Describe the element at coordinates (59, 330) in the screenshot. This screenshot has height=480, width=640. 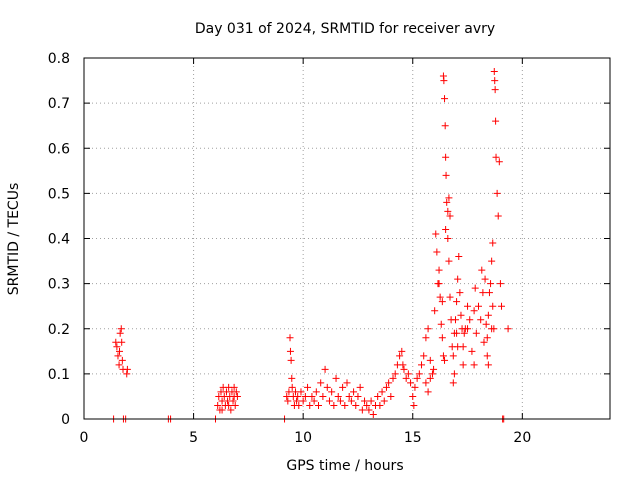
I see `y-tick-label: 0.2` at that location.